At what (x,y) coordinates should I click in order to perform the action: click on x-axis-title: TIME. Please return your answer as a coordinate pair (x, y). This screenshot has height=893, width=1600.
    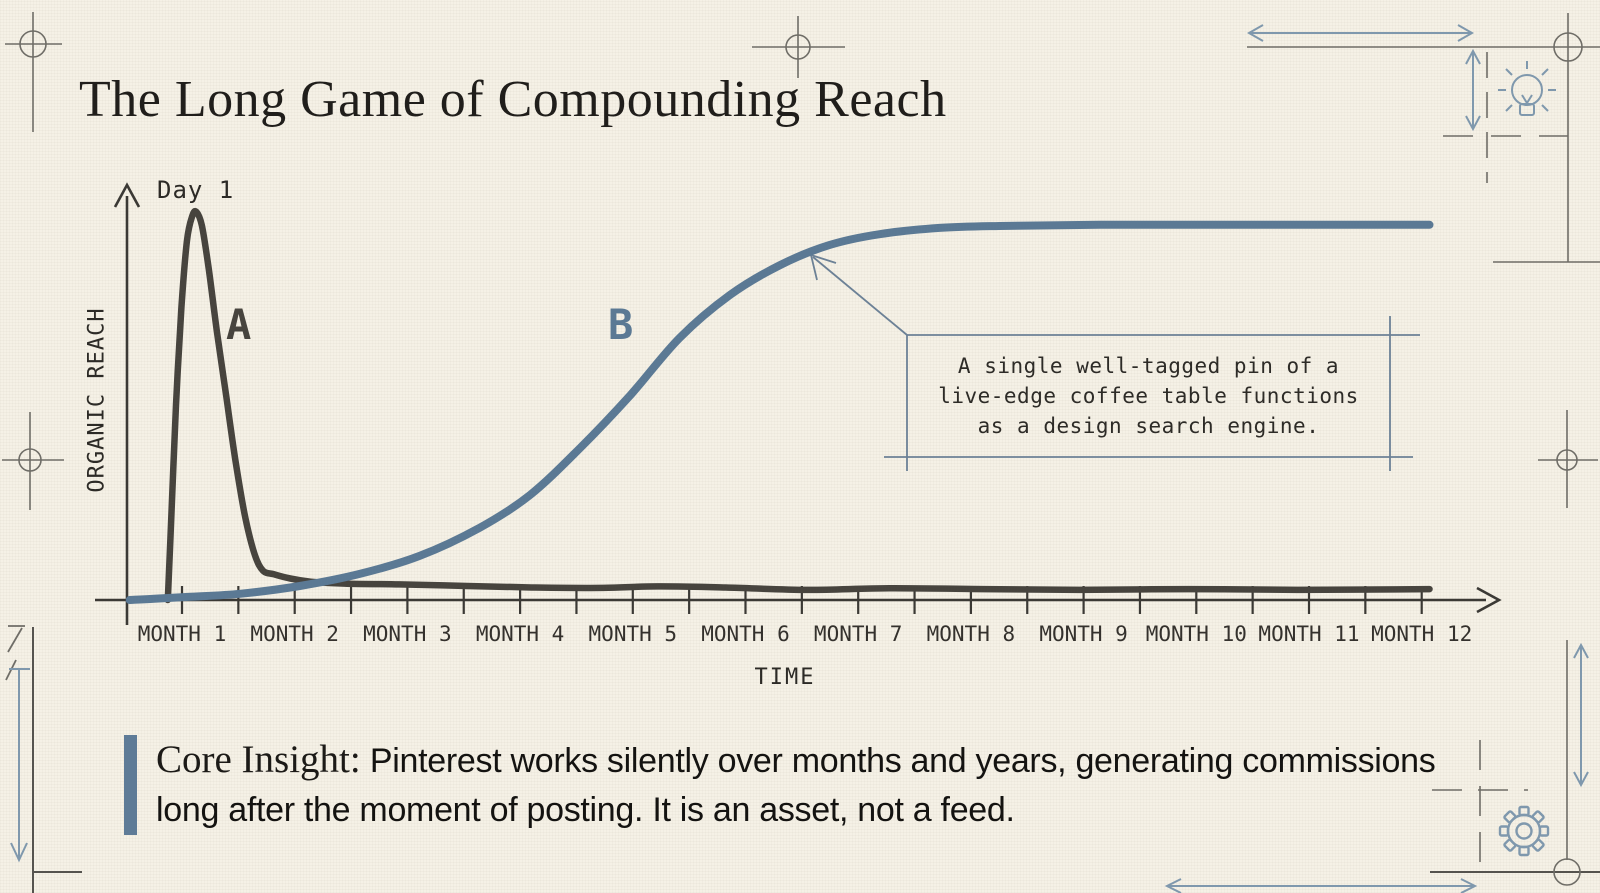
    Looking at the image, I should click on (785, 677).